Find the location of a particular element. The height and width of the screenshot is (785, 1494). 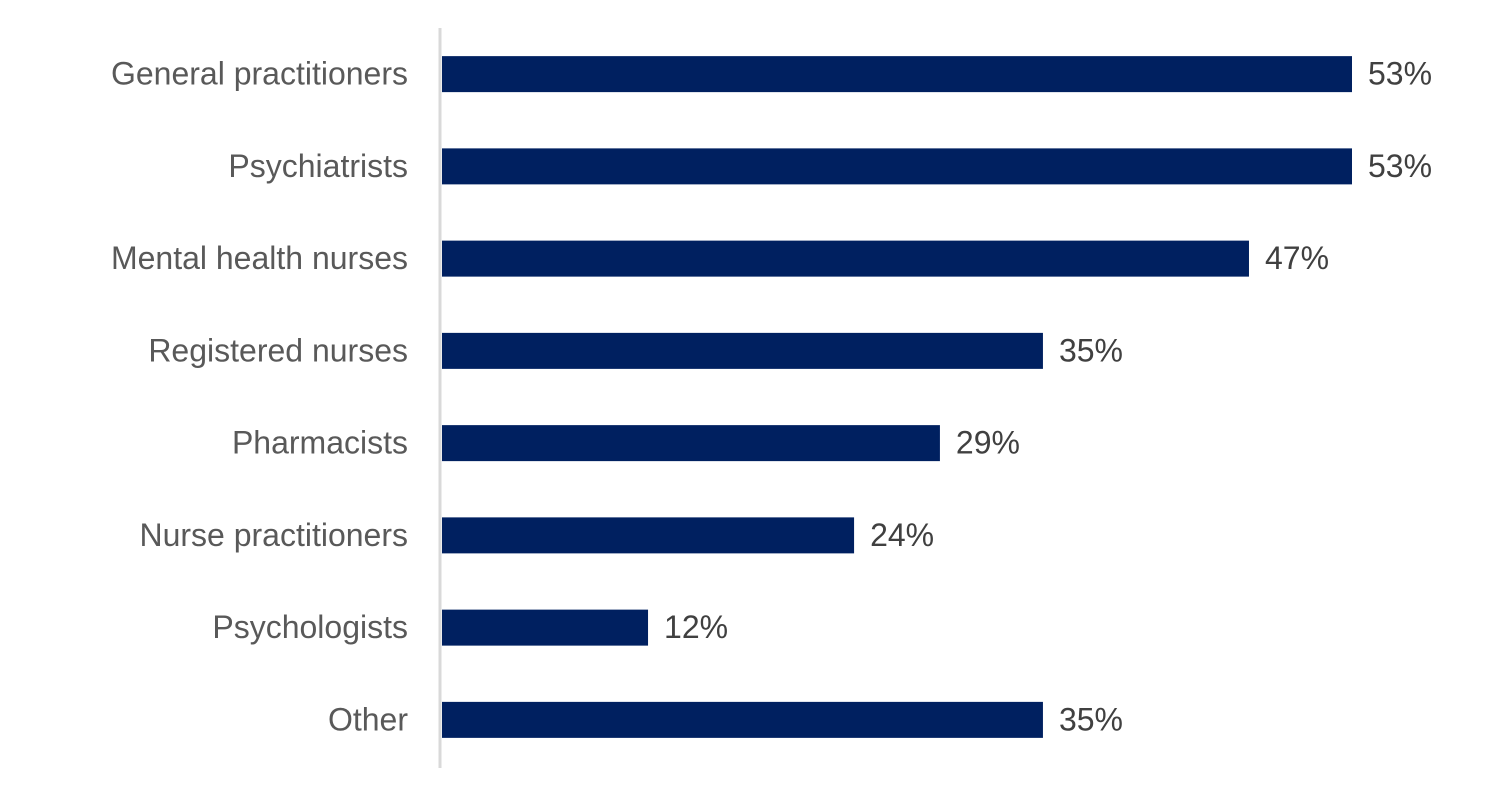

category-label: Other is located at coordinates (368, 719).